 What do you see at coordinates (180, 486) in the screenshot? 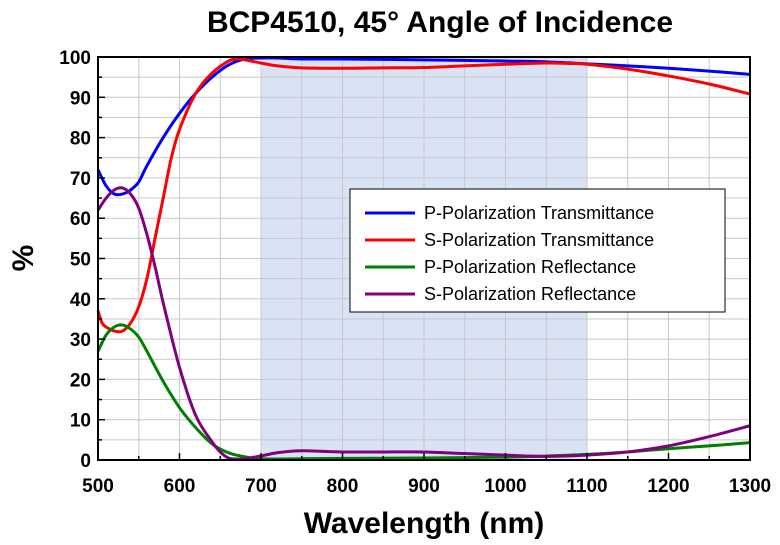
I see `x-tick-label: 600` at bounding box center [180, 486].